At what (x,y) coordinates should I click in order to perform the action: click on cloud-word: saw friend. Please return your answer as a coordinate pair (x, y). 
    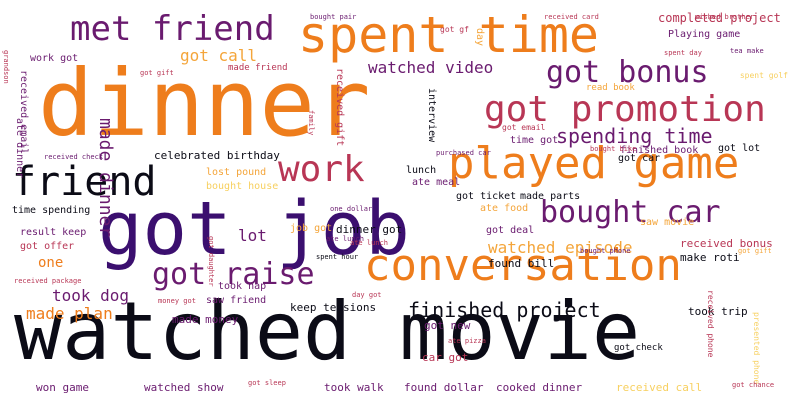
    Looking at the image, I should click on (236, 300).